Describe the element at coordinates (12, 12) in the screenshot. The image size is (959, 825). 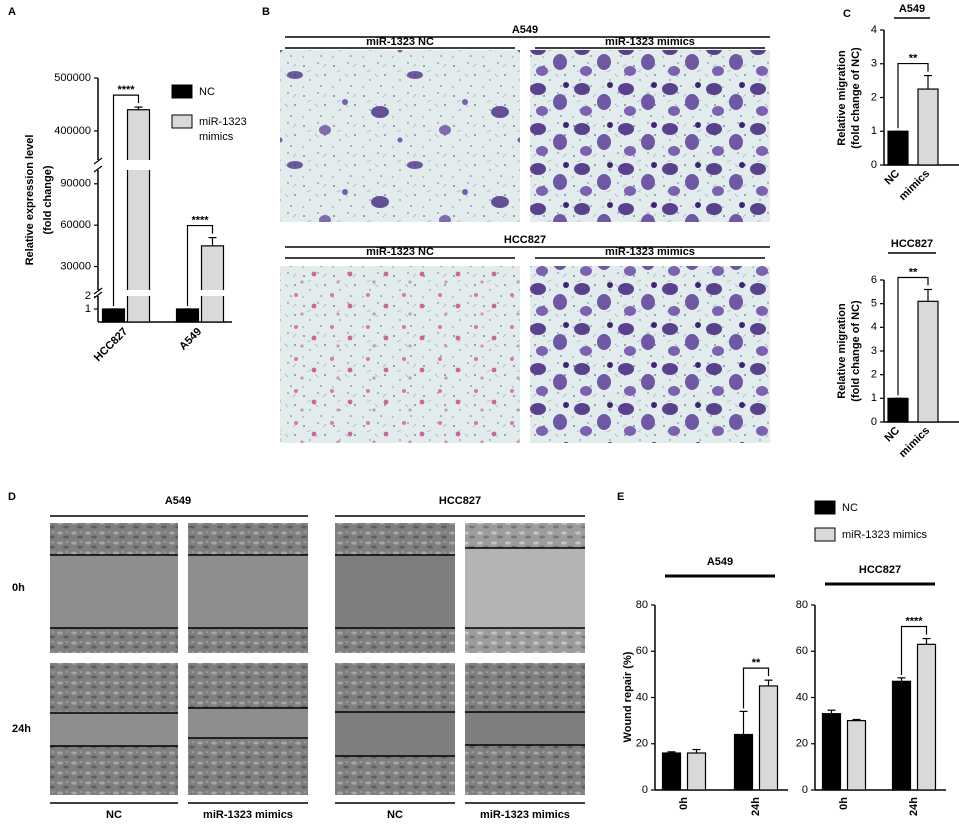
I see `panel-label: A` at that location.